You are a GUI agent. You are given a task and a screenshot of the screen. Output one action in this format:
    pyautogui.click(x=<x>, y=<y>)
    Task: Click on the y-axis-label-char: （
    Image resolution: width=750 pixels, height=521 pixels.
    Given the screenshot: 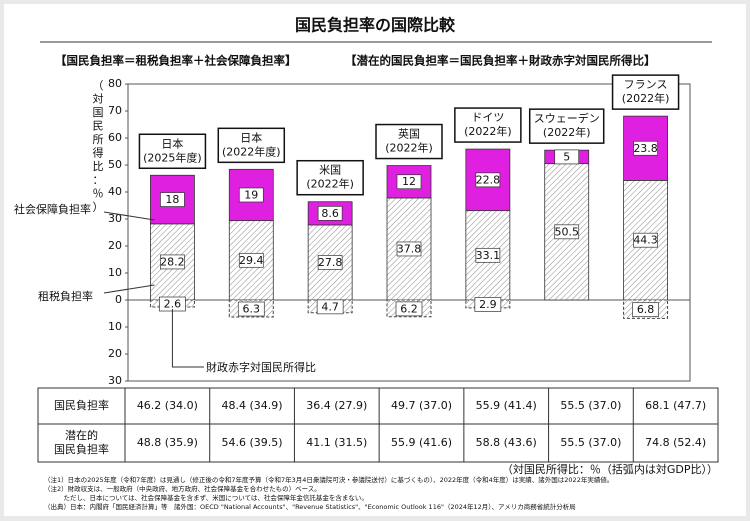 What is the action you would take?
    pyautogui.click(x=98, y=85)
    